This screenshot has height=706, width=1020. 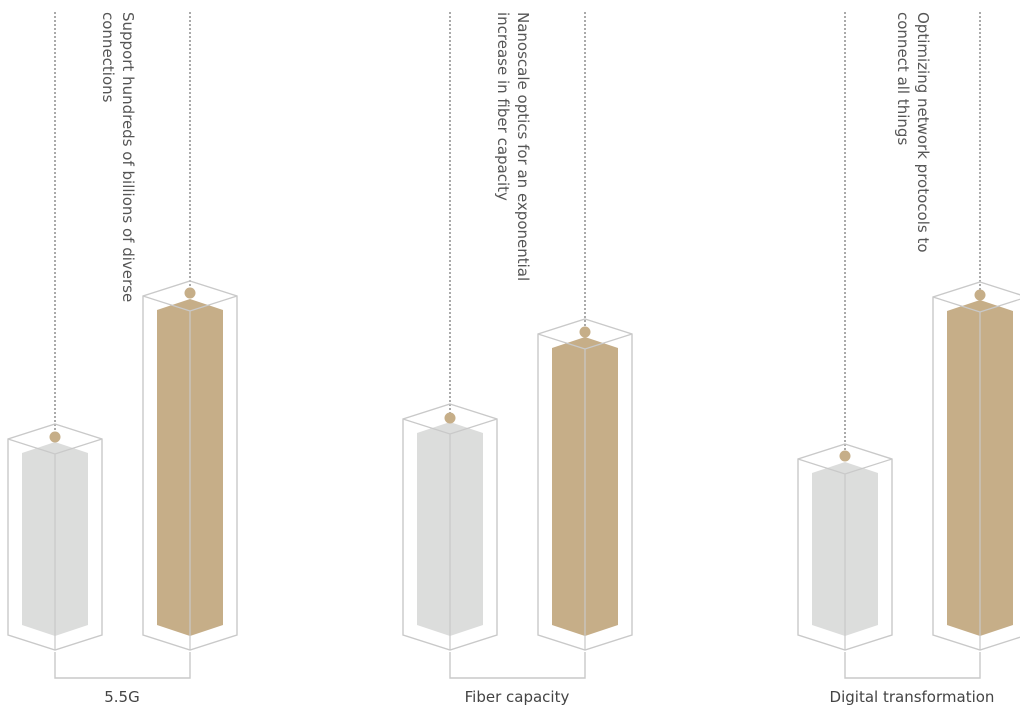 I want to click on group-label-digital-transformation: Digital transformation, so click(x=912, y=697).